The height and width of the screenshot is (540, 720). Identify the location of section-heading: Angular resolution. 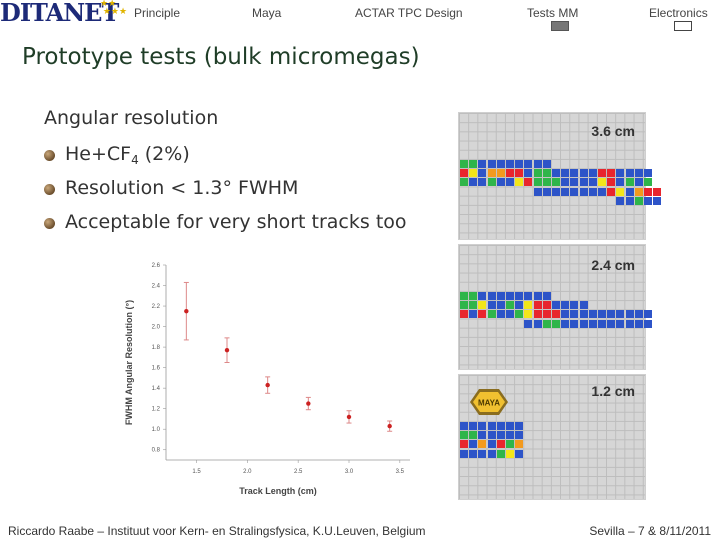
(131, 118).